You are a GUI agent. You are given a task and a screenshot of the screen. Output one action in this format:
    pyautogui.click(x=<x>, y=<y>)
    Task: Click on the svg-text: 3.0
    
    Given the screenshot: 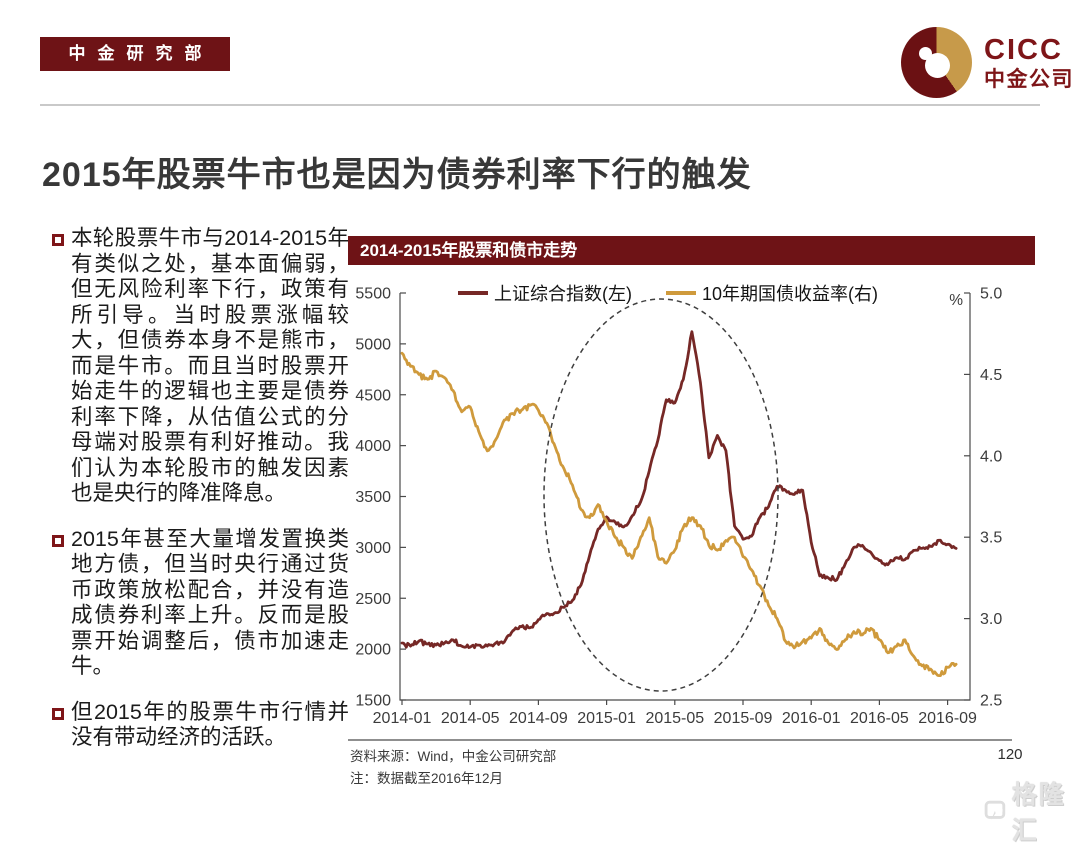 What is the action you would take?
    pyautogui.click(x=991, y=619)
    